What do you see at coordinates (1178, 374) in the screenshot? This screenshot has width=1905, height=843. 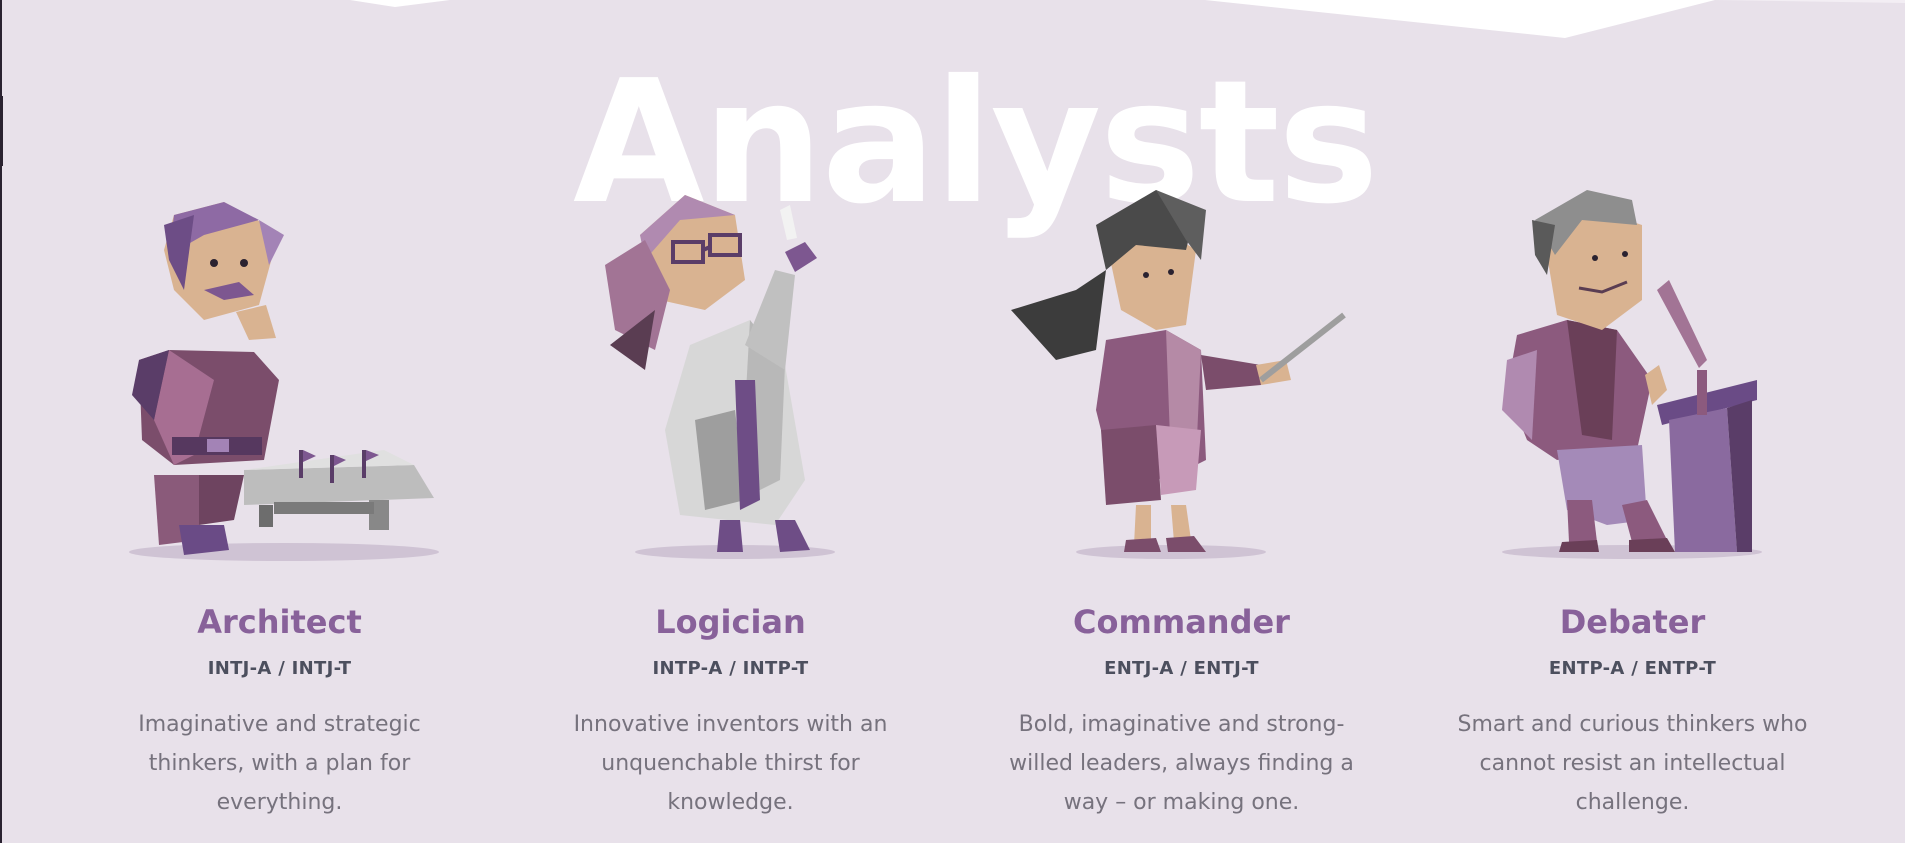 I see `commander-figure` at bounding box center [1178, 374].